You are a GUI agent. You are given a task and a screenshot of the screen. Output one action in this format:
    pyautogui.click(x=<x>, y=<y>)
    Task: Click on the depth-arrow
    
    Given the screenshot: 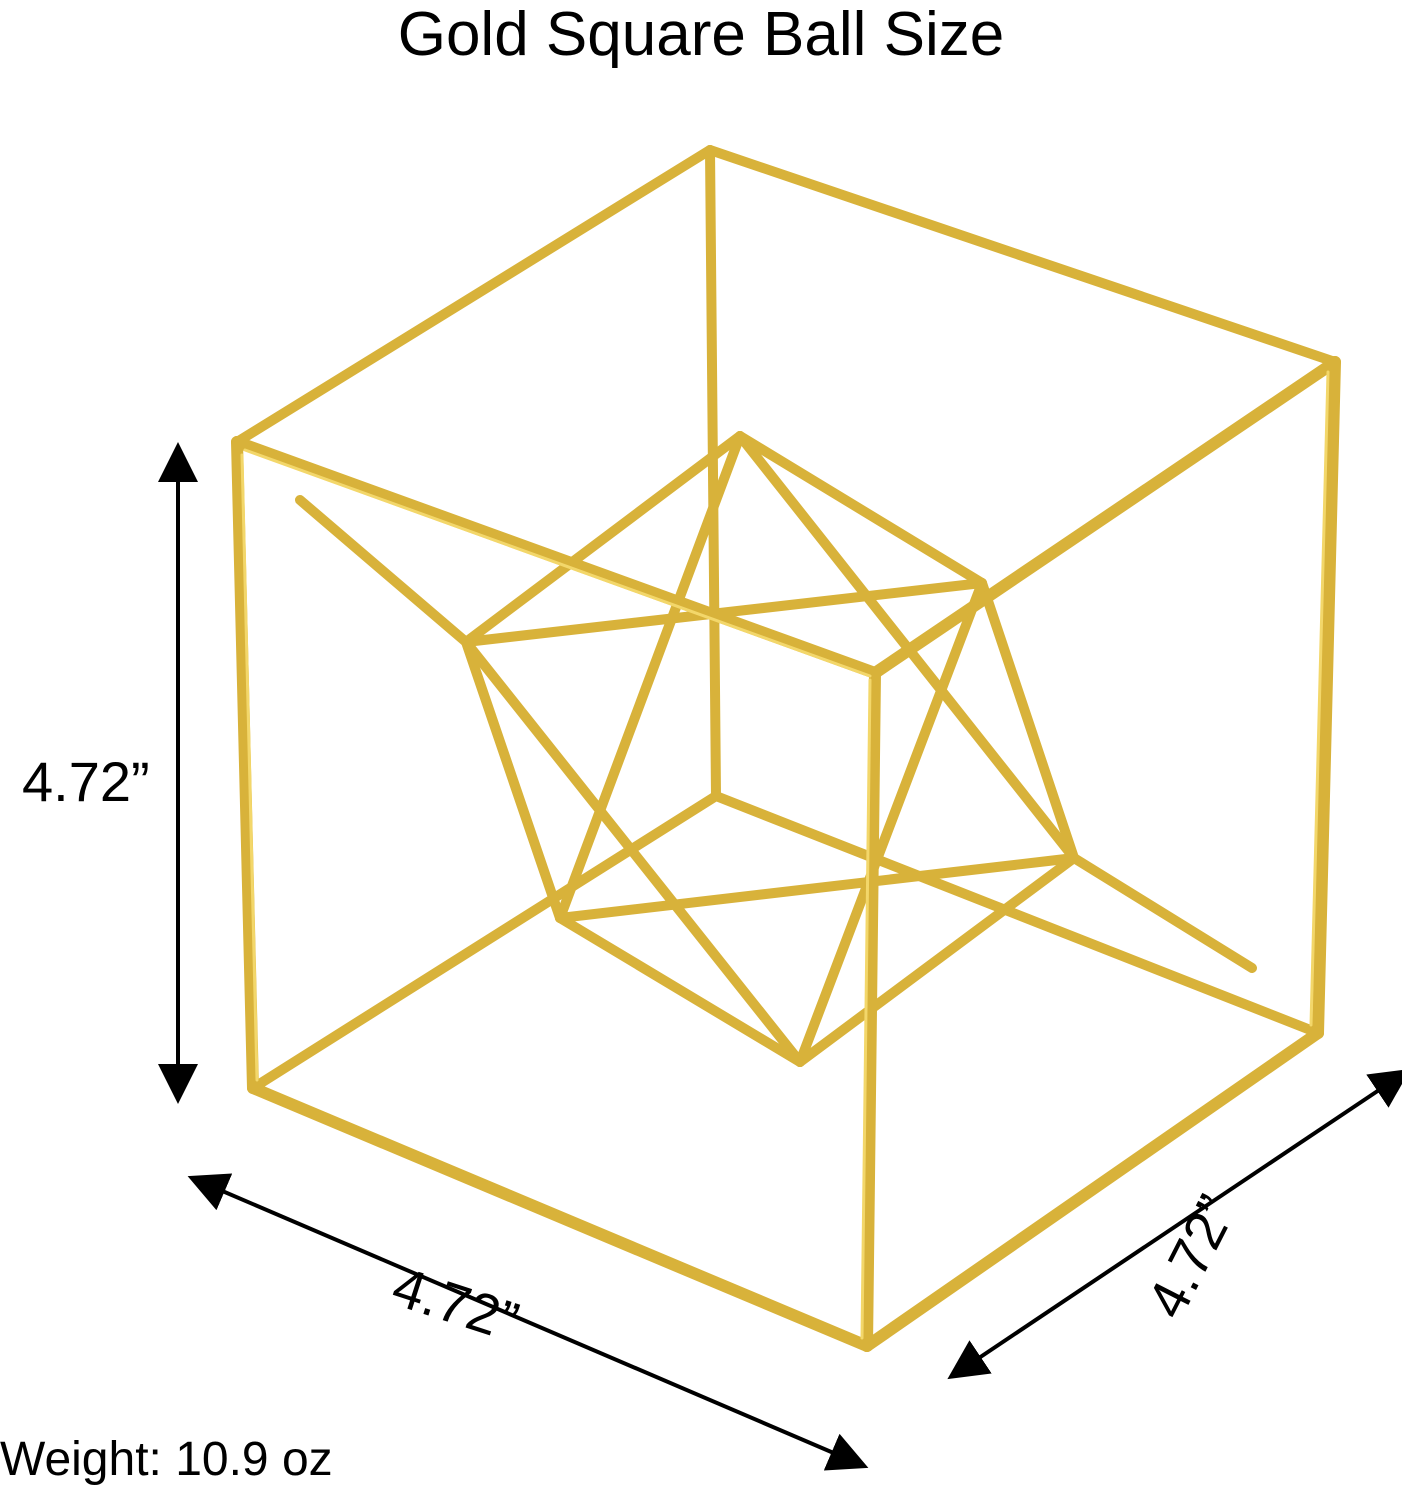 What is the action you would take?
    pyautogui.click(x=1174, y=1224)
    